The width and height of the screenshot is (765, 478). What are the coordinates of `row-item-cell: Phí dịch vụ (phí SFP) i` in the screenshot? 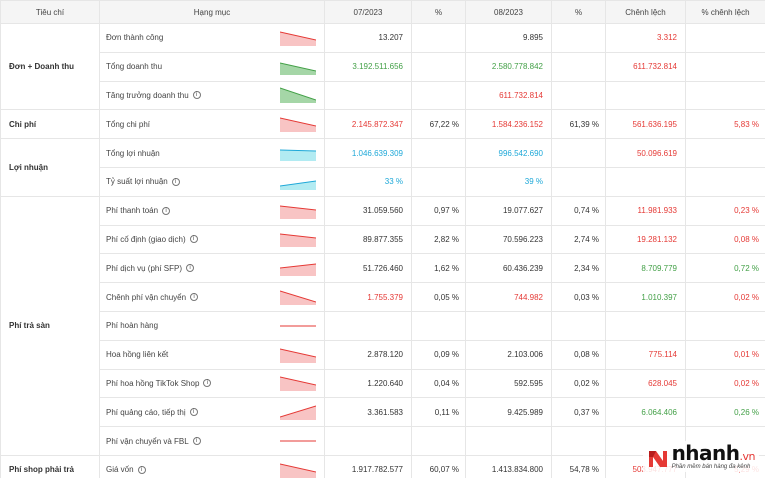 It's located at (212, 268).